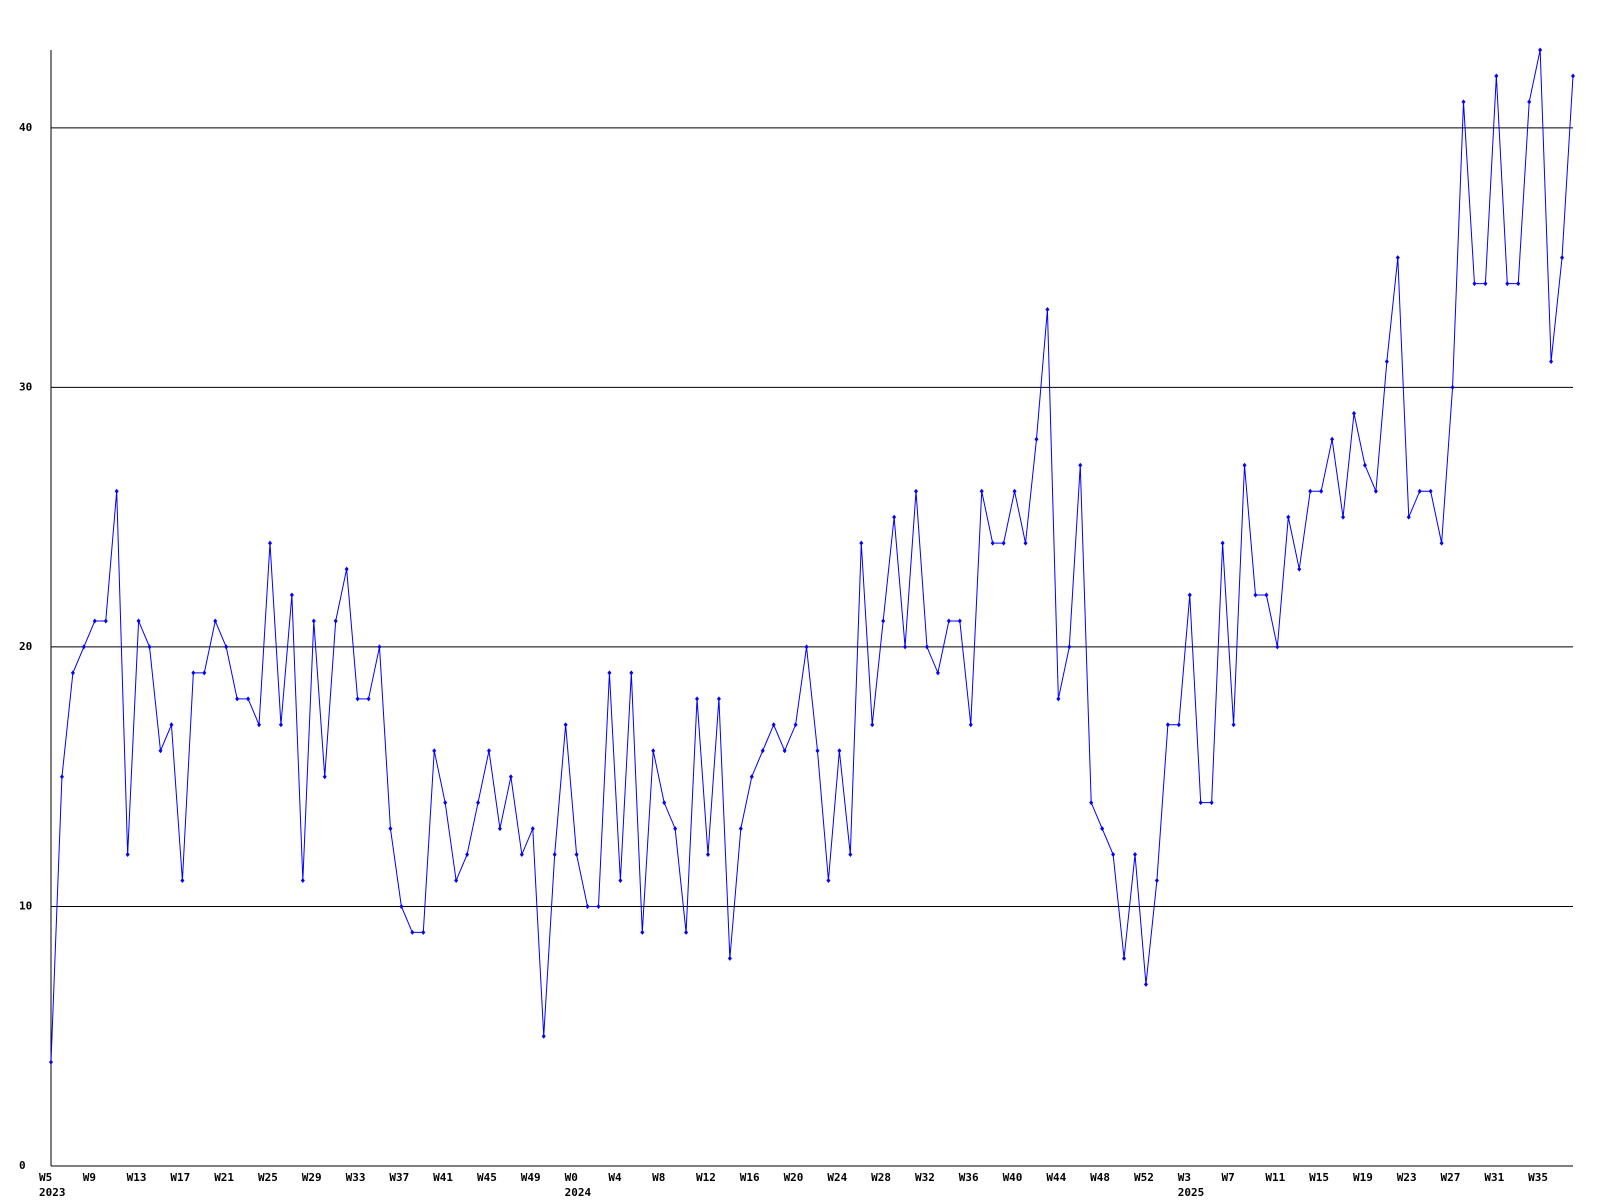 Image resolution: width=1600 pixels, height=1200 pixels. What do you see at coordinates (794, 1177) in the screenshot?
I see `x-tick-label: W20` at bounding box center [794, 1177].